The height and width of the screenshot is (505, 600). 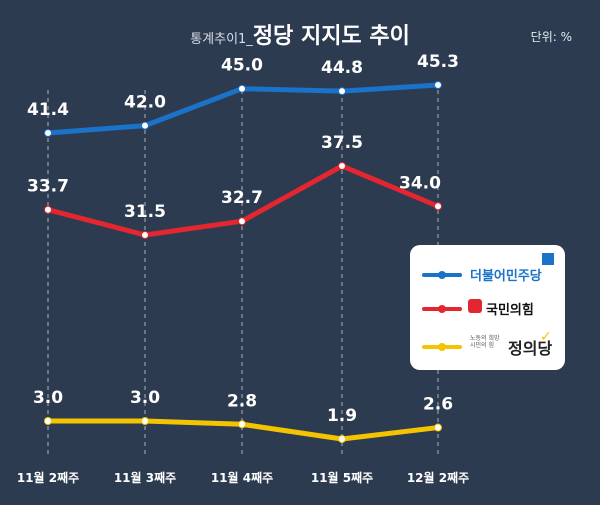 What do you see at coordinates (548, 259) in the screenshot?
I see `flag-icon` at bounding box center [548, 259].